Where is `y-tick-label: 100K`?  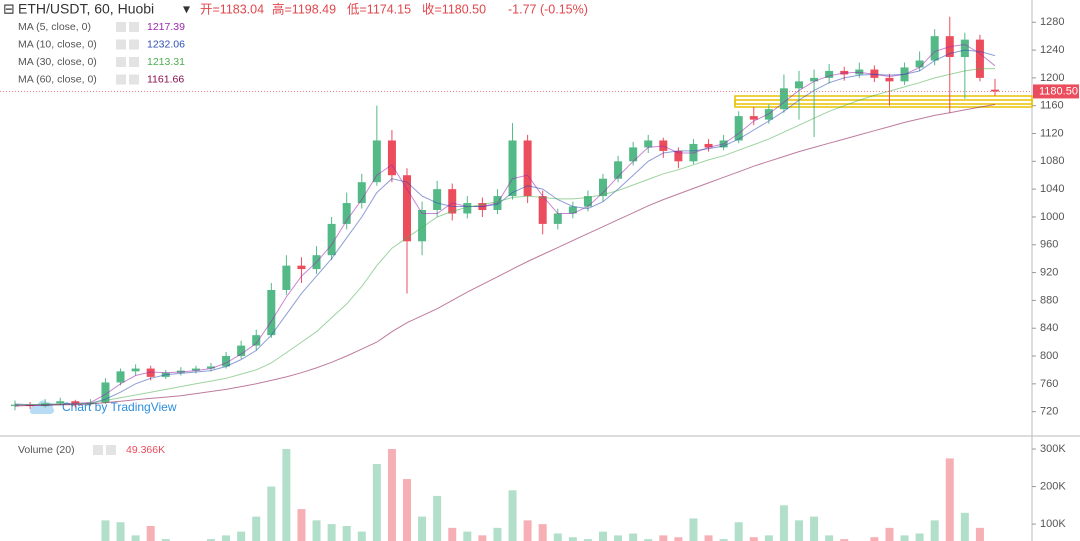 y-tick-label: 100K is located at coordinates (1053, 524).